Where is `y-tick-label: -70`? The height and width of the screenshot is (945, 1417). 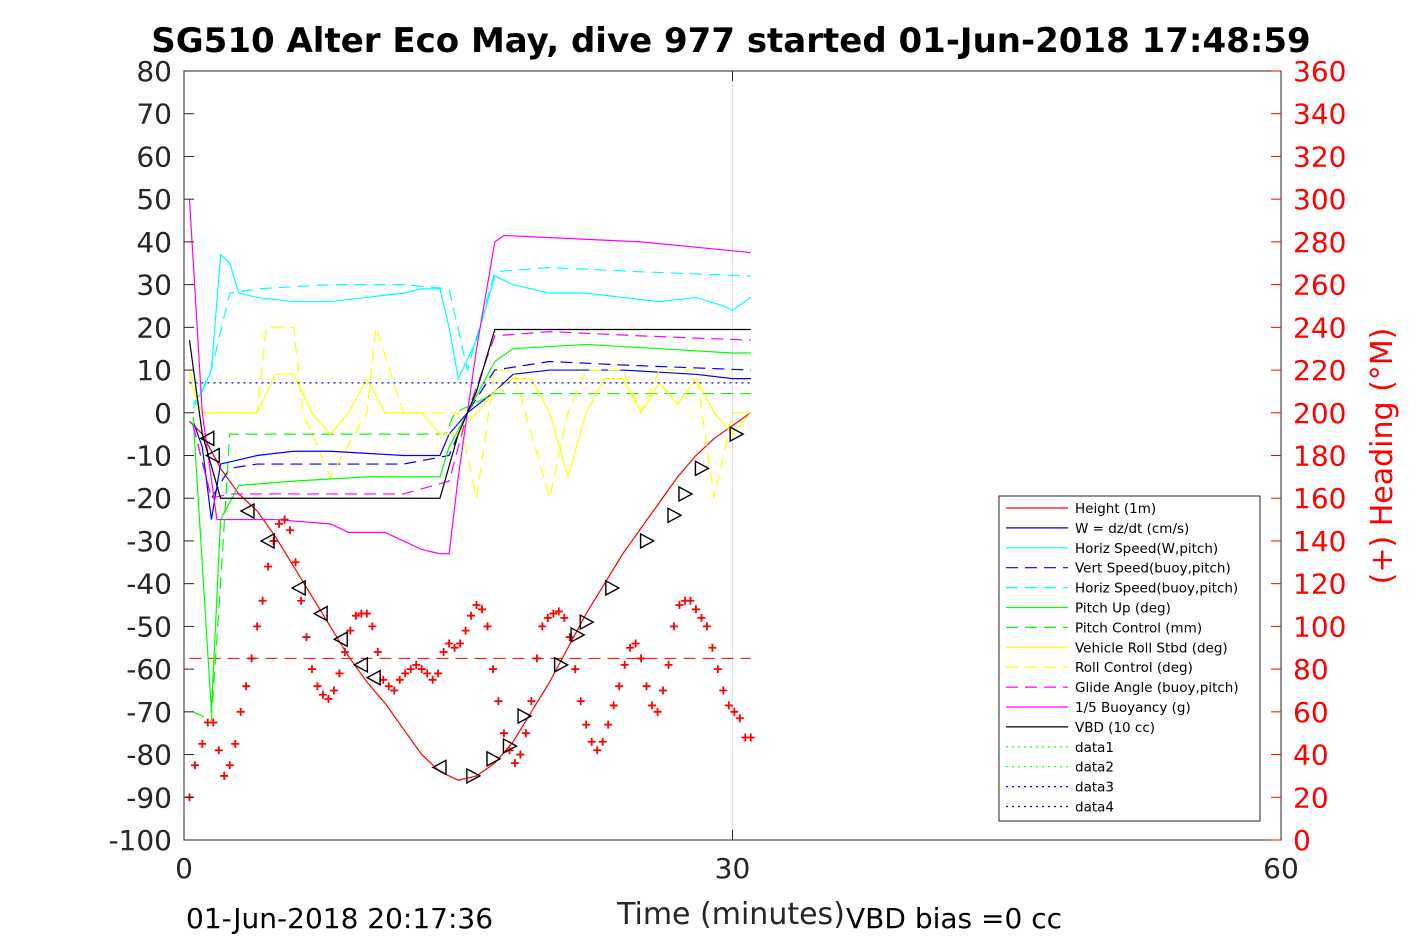
y-tick-label: -70 is located at coordinates (149, 712).